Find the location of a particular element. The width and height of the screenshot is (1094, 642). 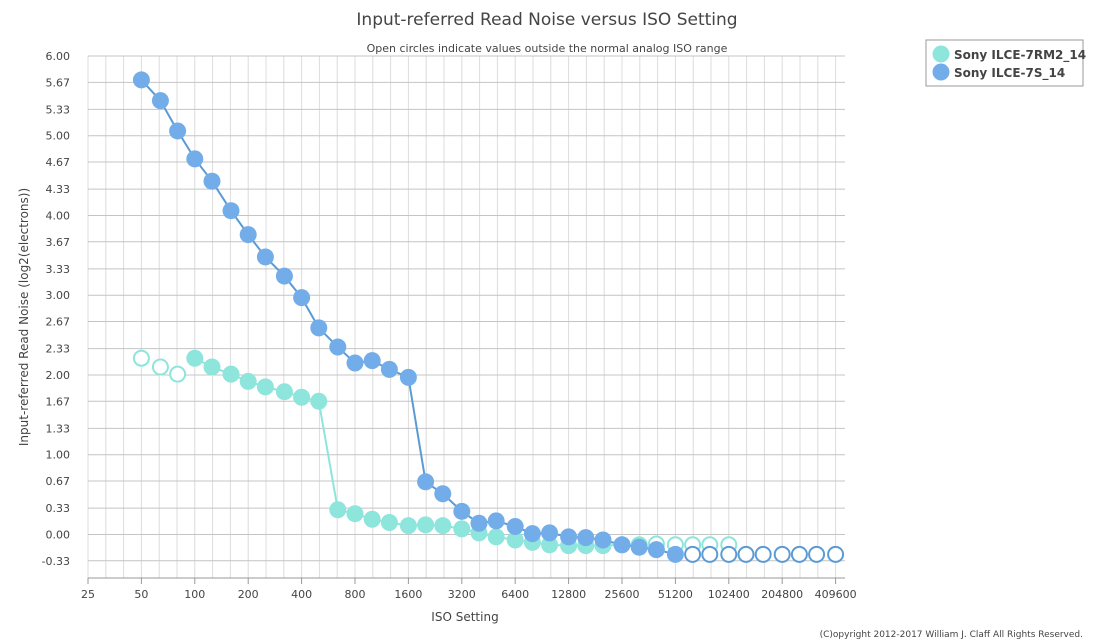

x-tick-label: 204800 is located at coordinates (782, 594).